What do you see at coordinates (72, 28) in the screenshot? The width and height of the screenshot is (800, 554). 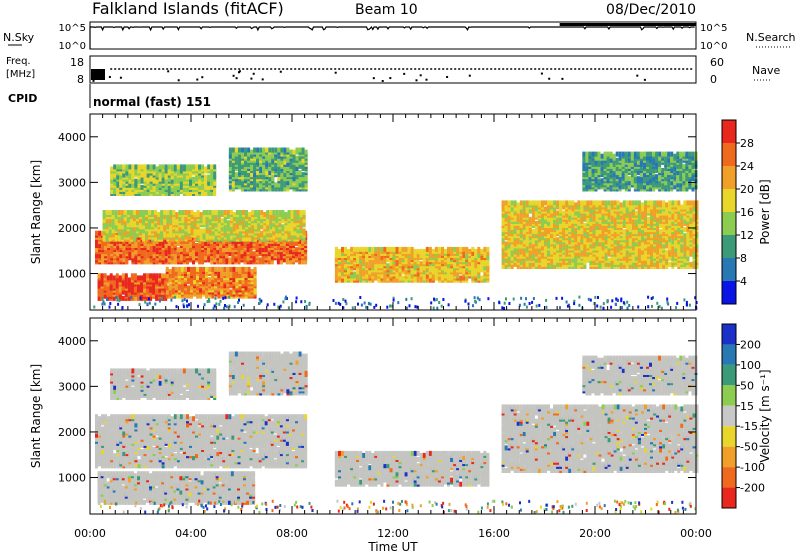 I see `nsky-tick-high: 10^5` at bounding box center [72, 28].